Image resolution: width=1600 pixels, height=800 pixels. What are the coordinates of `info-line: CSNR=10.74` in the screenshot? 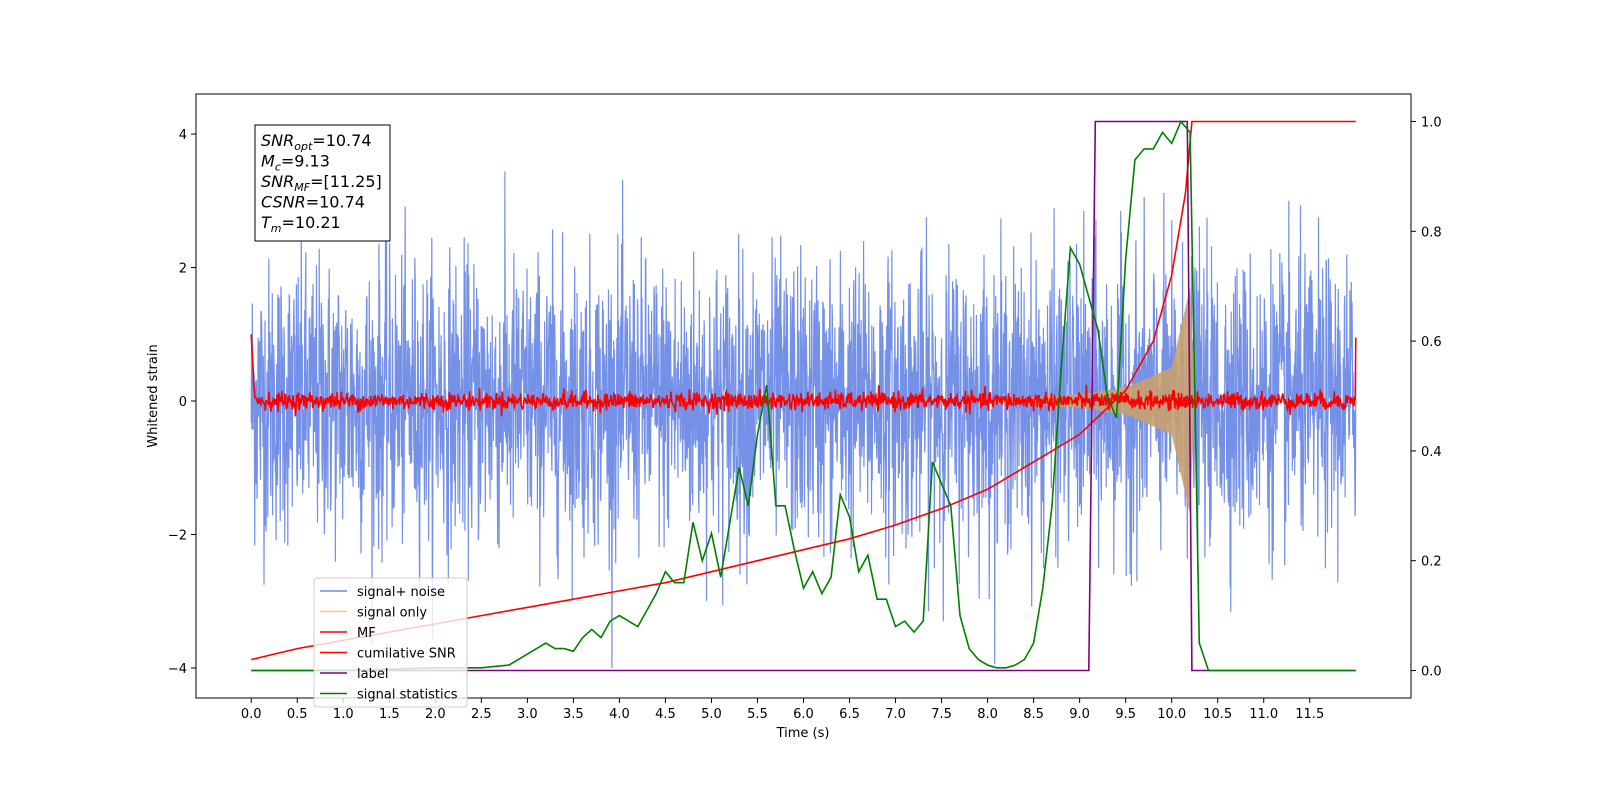 It's located at (313, 202).